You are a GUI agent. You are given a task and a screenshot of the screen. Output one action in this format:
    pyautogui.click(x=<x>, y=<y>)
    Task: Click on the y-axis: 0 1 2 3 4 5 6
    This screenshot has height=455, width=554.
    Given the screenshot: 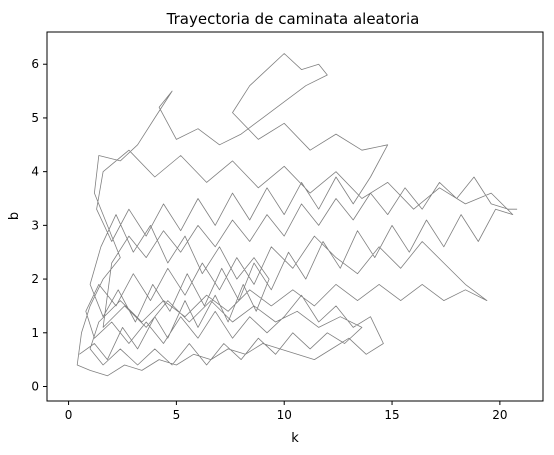 What is the action you would take?
    pyautogui.click(x=39, y=225)
    